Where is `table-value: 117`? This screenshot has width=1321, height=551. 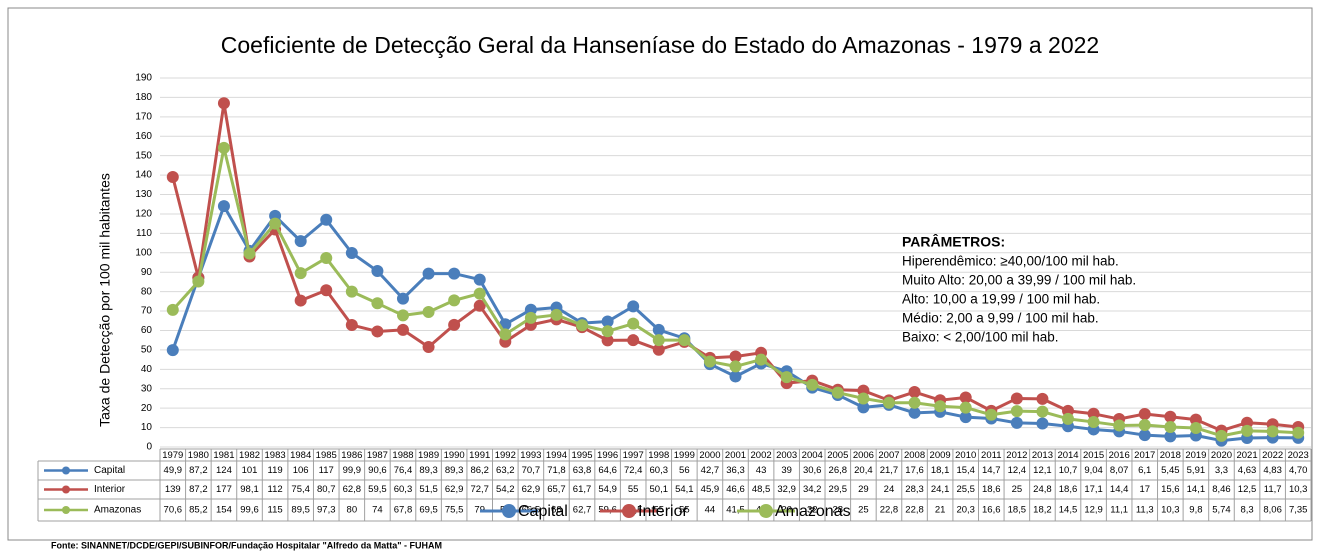
table-value: 117 is located at coordinates (326, 470).